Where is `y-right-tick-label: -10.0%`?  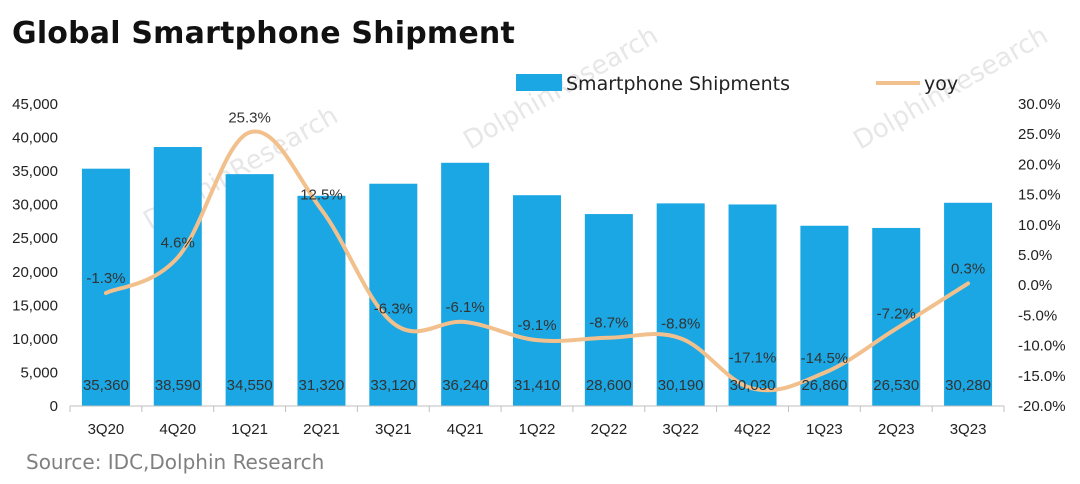 y-right-tick-label: -10.0% is located at coordinates (1042, 346).